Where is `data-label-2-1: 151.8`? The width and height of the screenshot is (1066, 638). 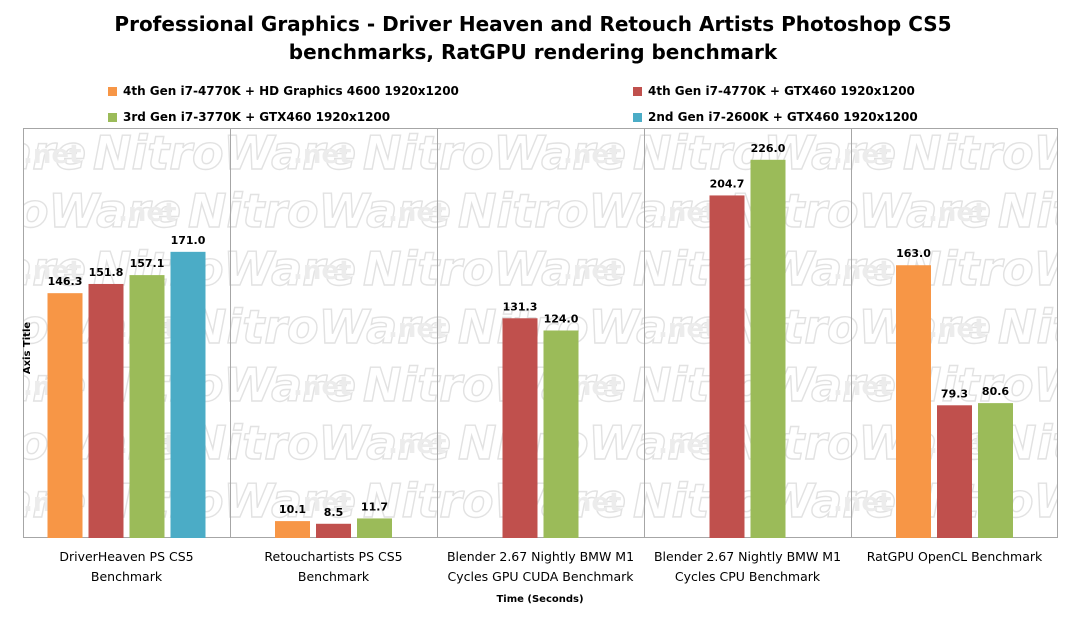 data-label-2-1: 151.8 is located at coordinates (106, 272).